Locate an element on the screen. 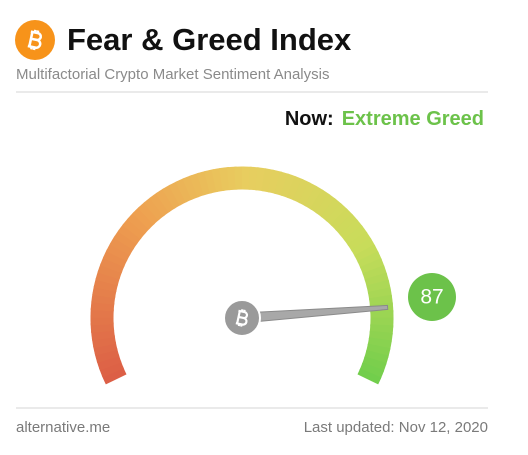 The image size is (528, 455). value-label: 87 is located at coordinates (431, 297).